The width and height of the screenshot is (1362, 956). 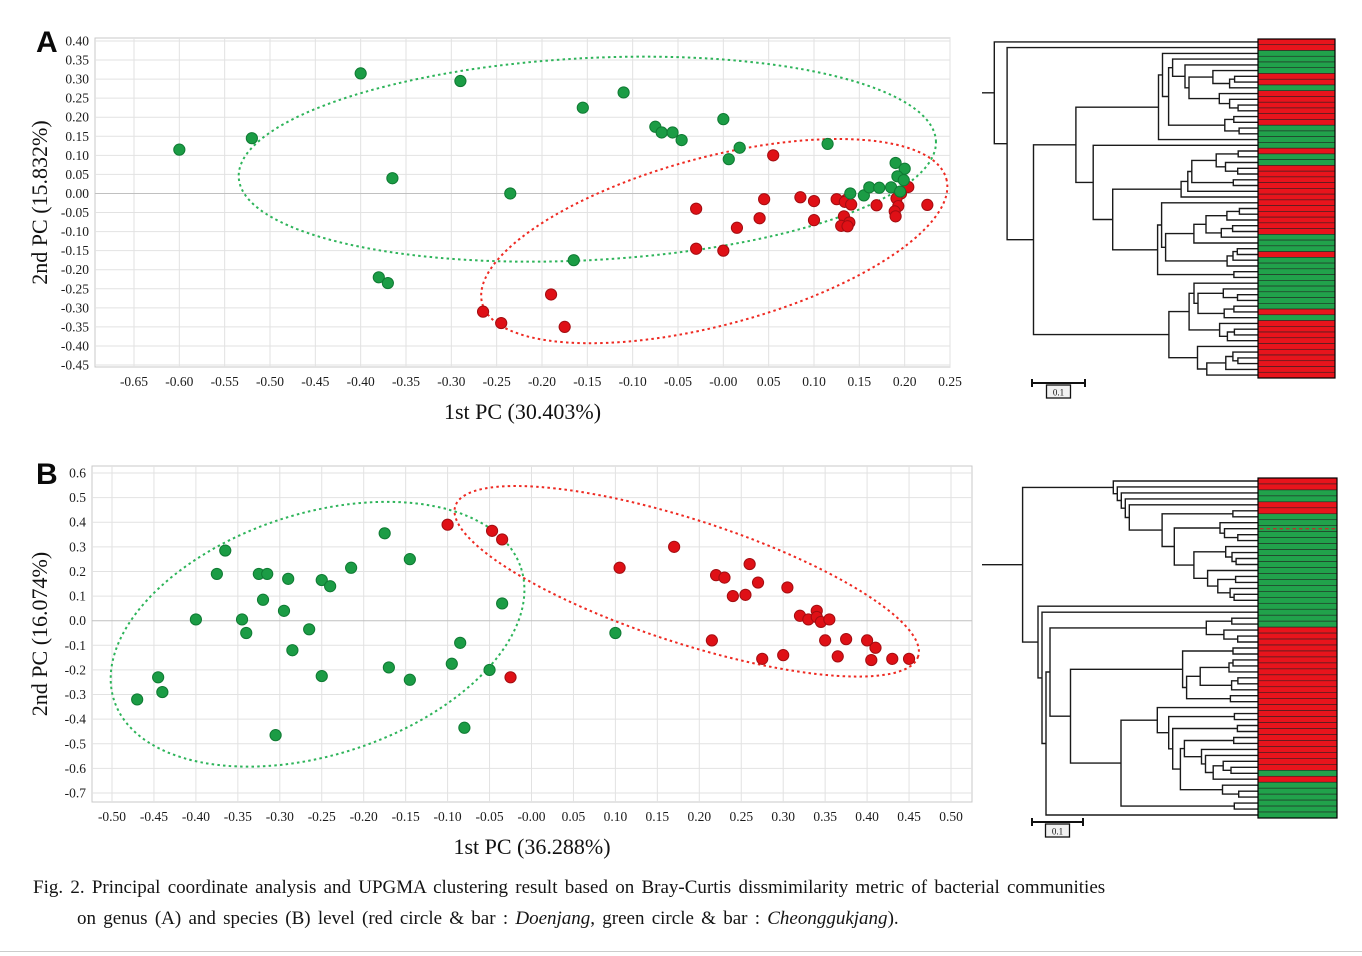 What do you see at coordinates (531, 846) in the screenshot?
I see `x-axis-title: 1st PC (36.288%)` at bounding box center [531, 846].